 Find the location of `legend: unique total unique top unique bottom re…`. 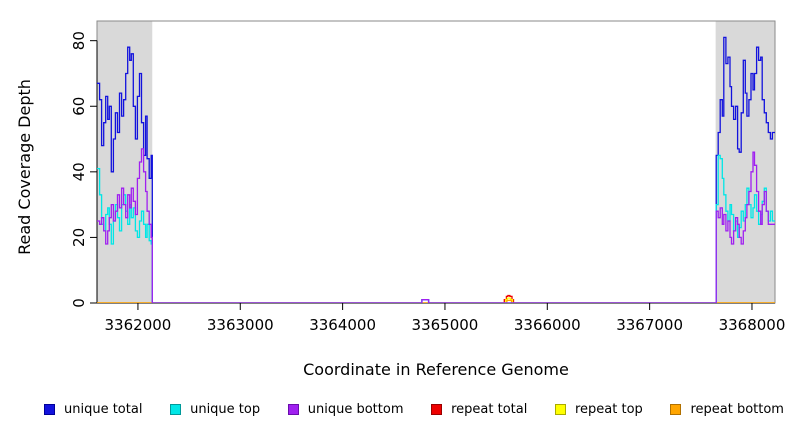

legend: unique total unique top unique bottom re… is located at coordinates (414, 409).